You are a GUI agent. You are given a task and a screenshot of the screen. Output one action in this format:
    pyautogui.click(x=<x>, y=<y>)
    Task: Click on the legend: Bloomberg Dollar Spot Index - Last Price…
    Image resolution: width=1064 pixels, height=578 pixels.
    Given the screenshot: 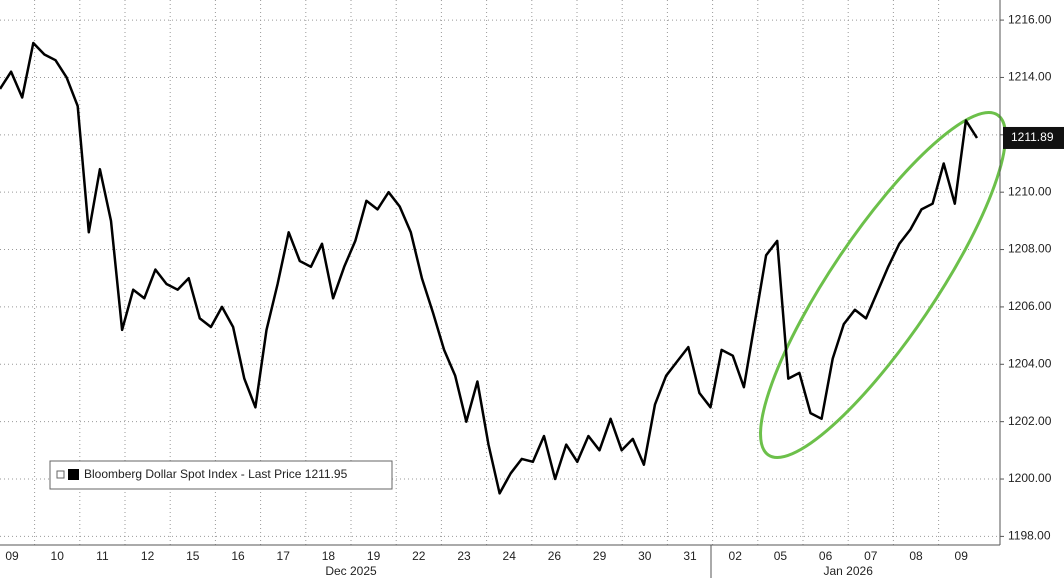 What is the action you would take?
    pyautogui.click(x=221, y=475)
    